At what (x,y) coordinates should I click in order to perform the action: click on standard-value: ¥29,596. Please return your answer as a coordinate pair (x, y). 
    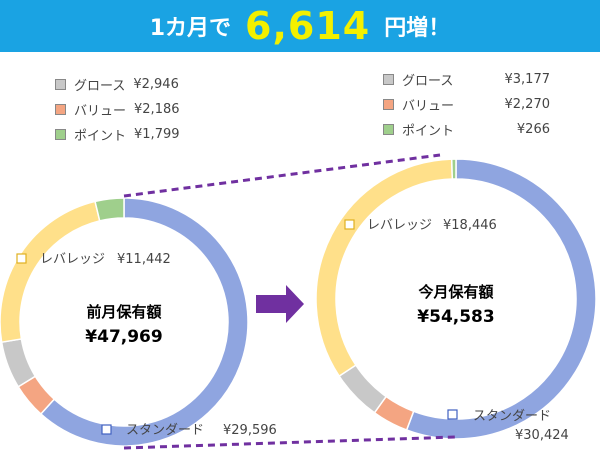
    Looking at the image, I should click on (250, 430).